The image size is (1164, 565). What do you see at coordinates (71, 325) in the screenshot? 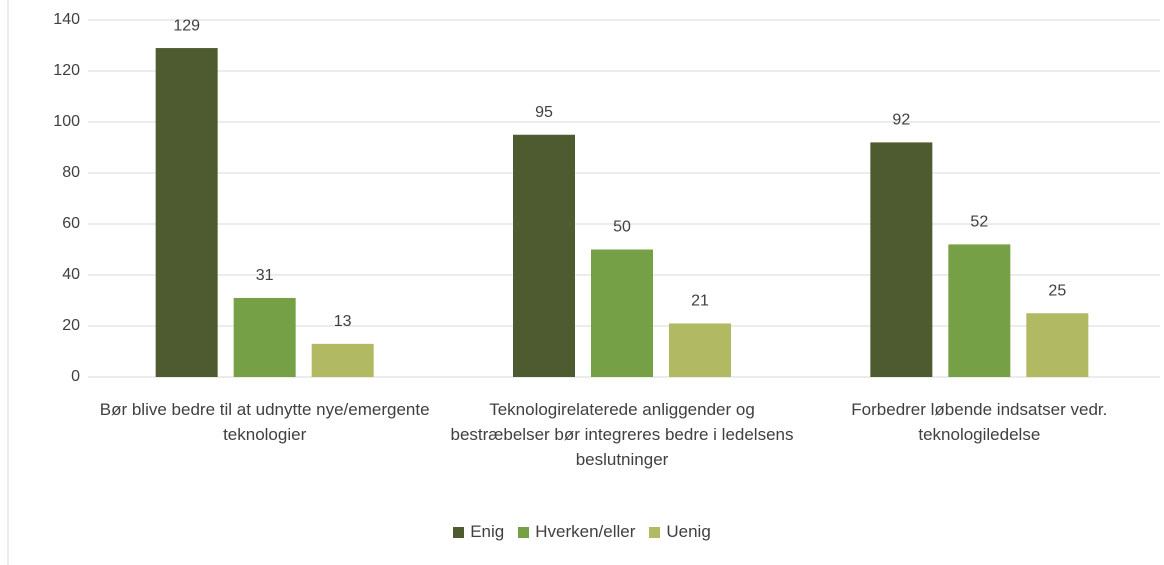
I see `y-tick-label: 20` at bounding box center [71, 325].